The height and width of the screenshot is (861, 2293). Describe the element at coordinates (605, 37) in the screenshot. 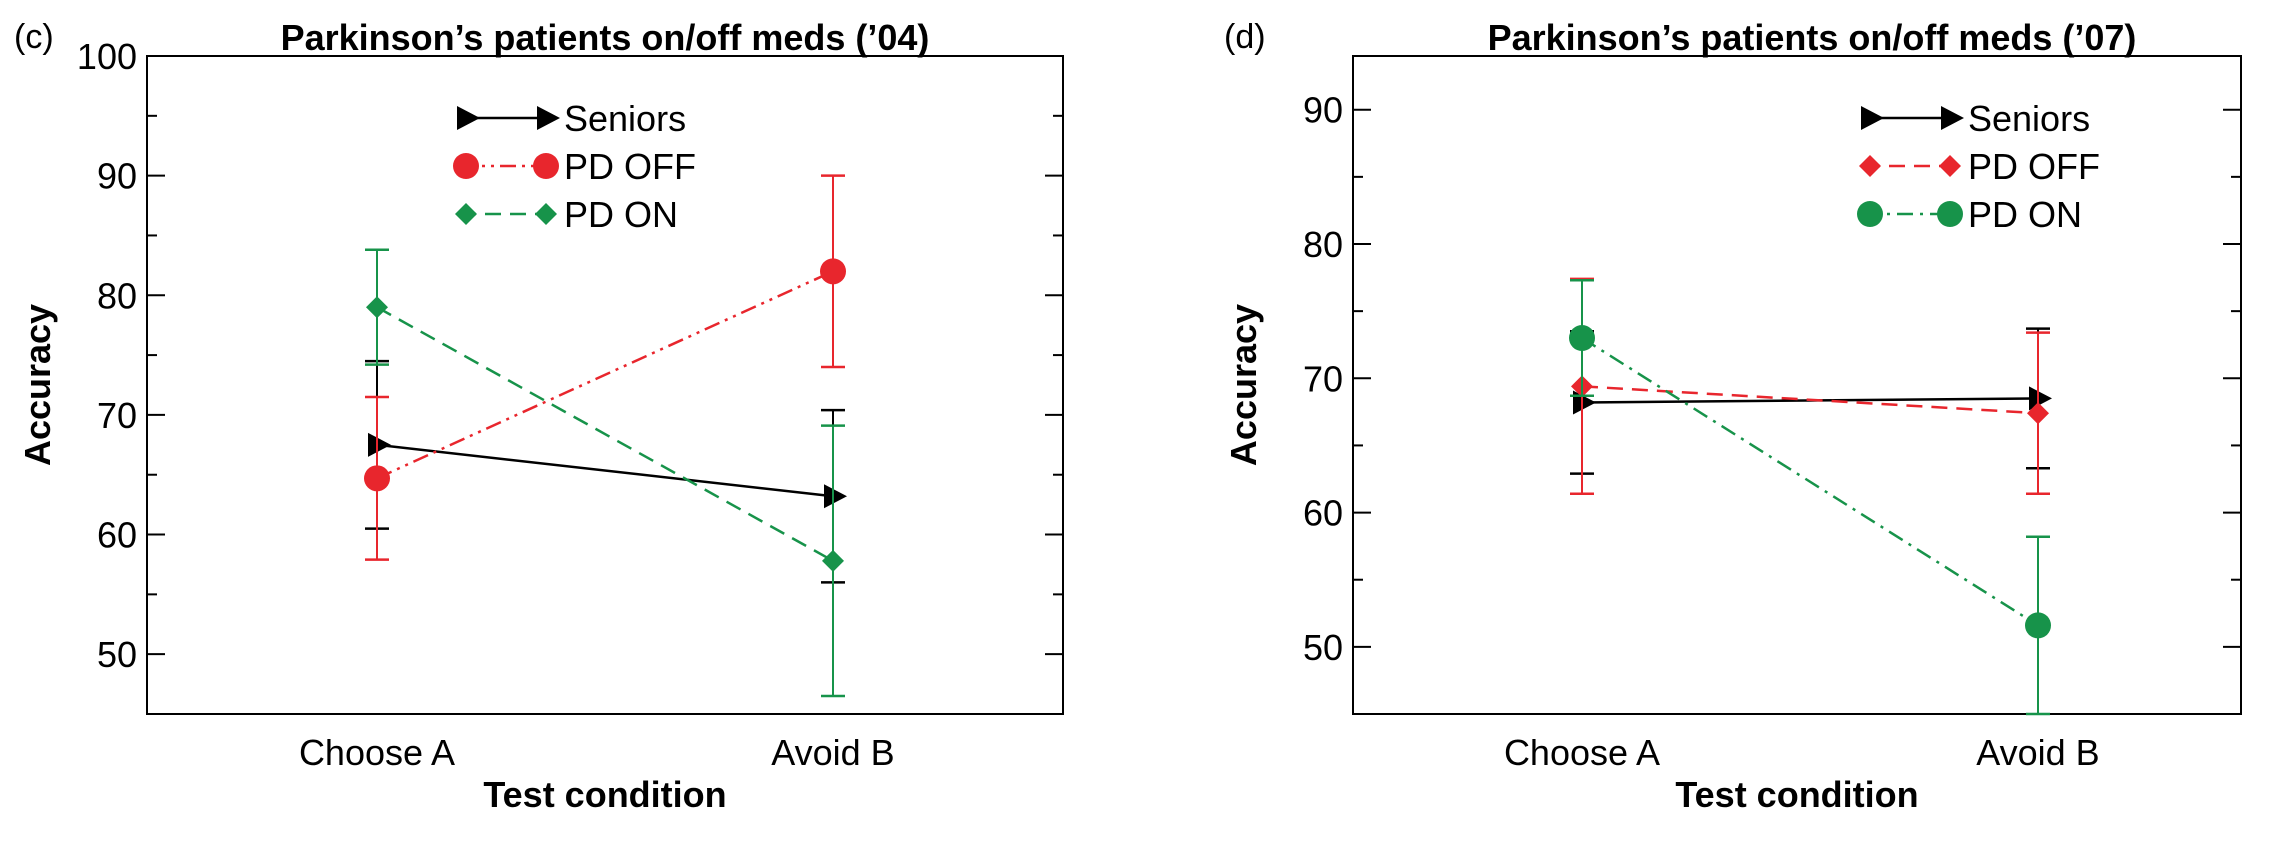

I see `chart-title: Parkinson’s patients on/off meds (’04)` at that location.